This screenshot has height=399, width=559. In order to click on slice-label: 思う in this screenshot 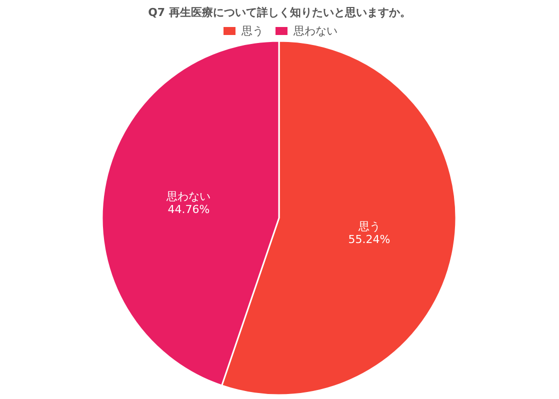, I will do `click(368, 226)`.